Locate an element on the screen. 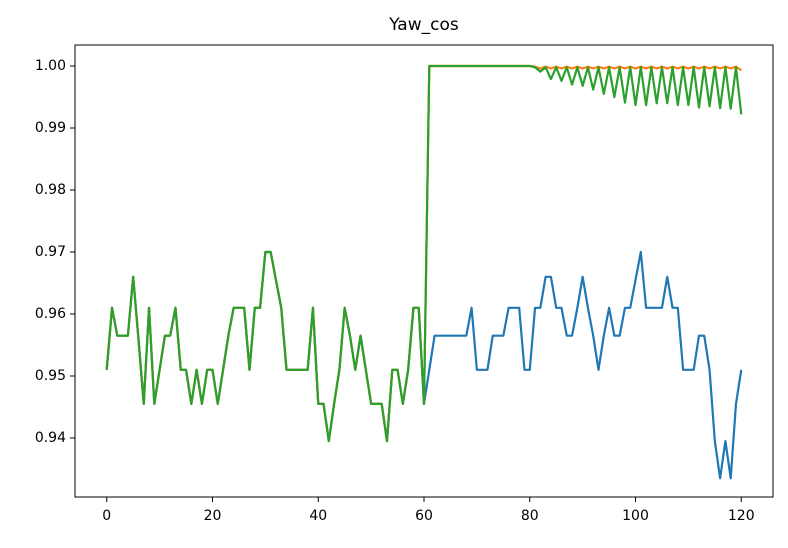  y-tick-label: 0.96 is located at coordinates (50, 314).